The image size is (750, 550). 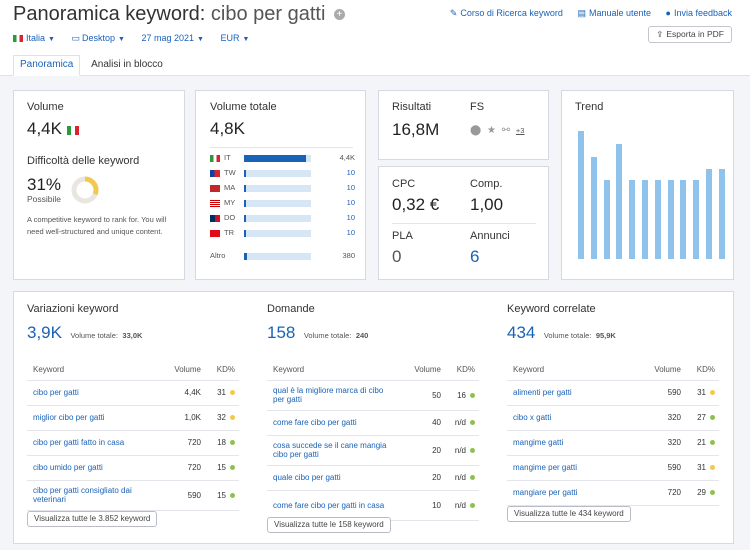 What do you see at coordinates (94, 370) in the screenshot?
I see `col-keyword: Keyword` at bounding box center [94, 370].